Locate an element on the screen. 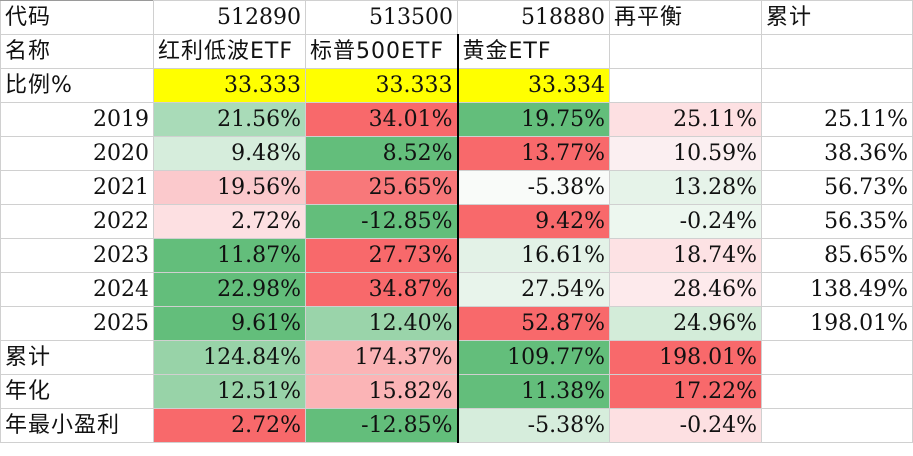  cell-r8-col-cumulative: 138.49% is located at coordinates (837, 289).